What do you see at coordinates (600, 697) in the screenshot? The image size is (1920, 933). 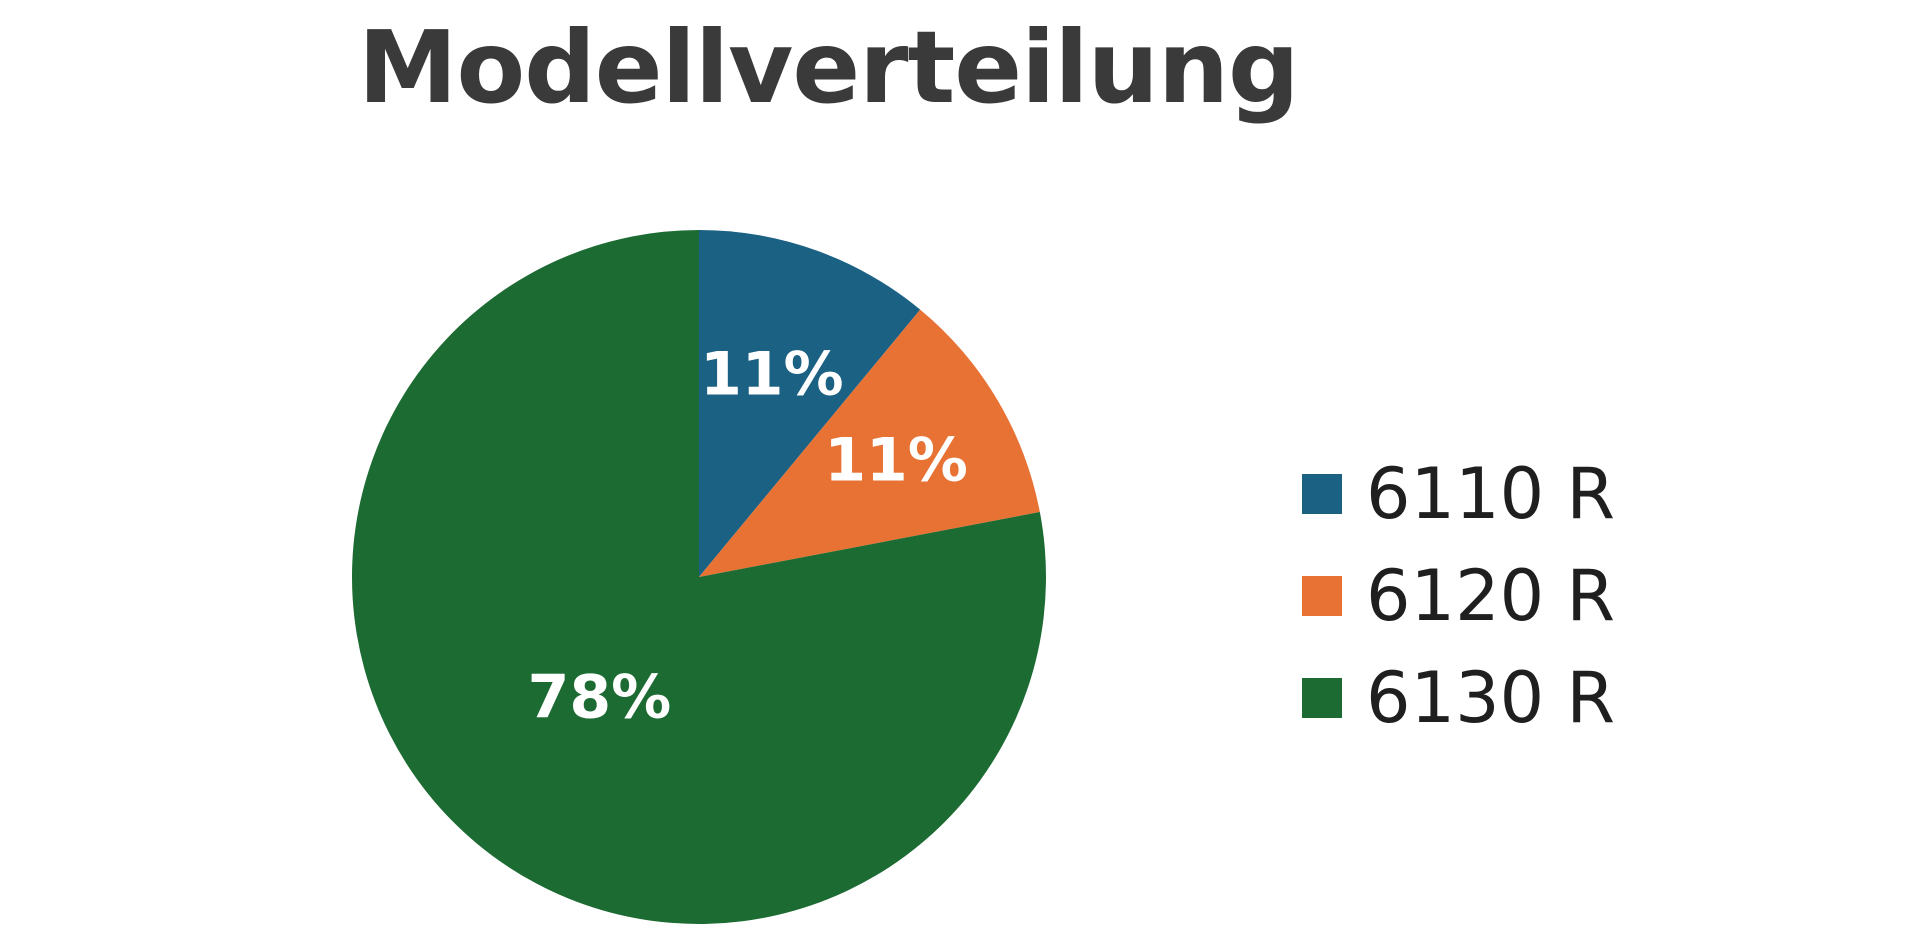 I see `pie-slice-label: 78%` at bounding box center [600, 697].